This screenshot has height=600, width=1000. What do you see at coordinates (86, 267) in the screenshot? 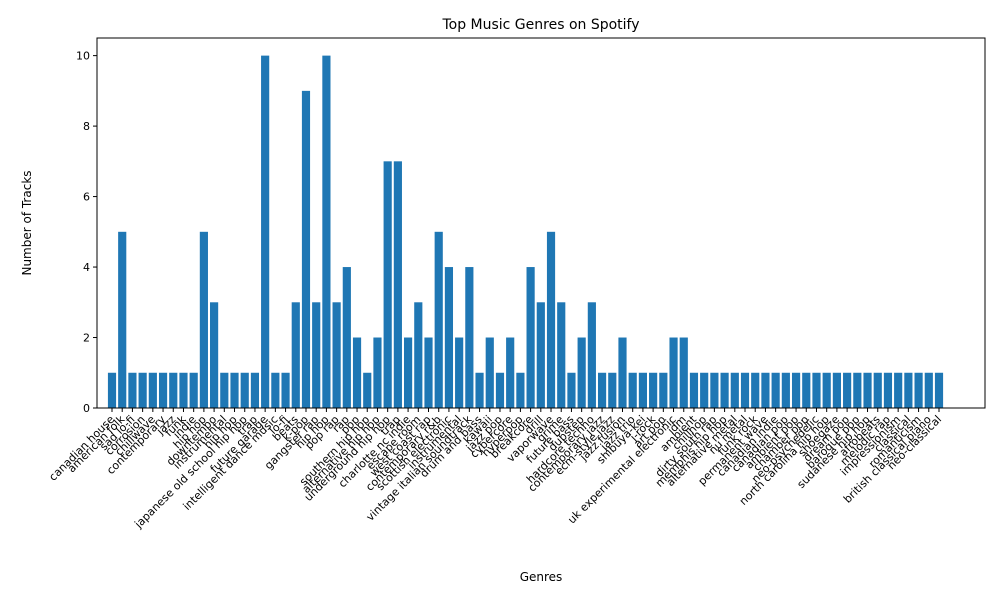
I see `y-tick-label-2: 4` at bounding box center [86, 267].